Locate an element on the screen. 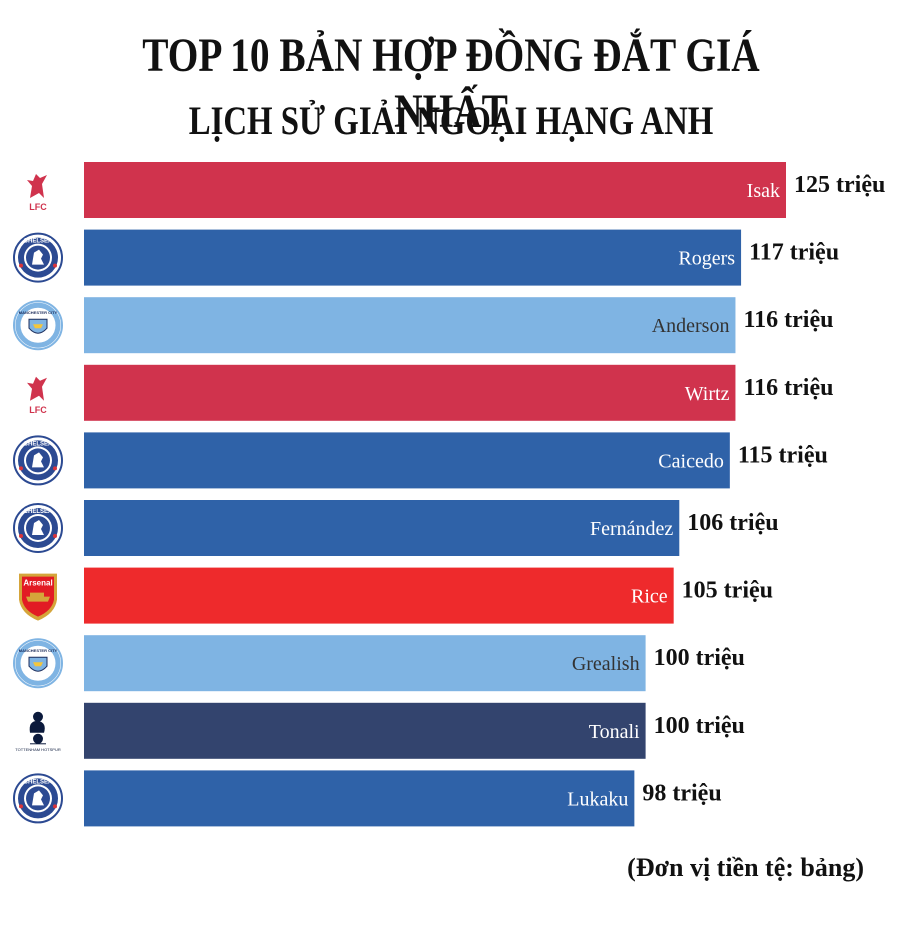  arsenal-logo-icon: Arsenal is located at coordinates (38, 597).